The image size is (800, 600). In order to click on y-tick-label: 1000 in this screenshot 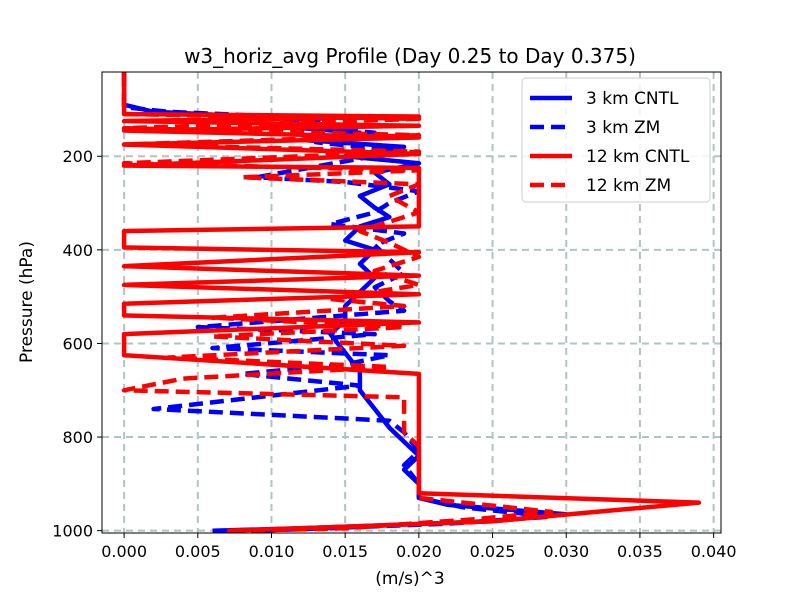, I will do `click(72, 531)`.